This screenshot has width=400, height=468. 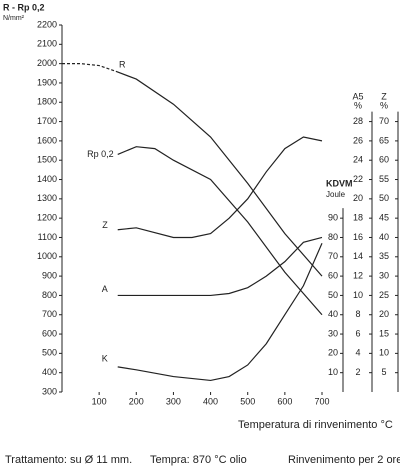 What do you see at coordinates (384, 140) in the screenshot?
I see `y4-tick-label: 65` at bounding box center [384, 140].